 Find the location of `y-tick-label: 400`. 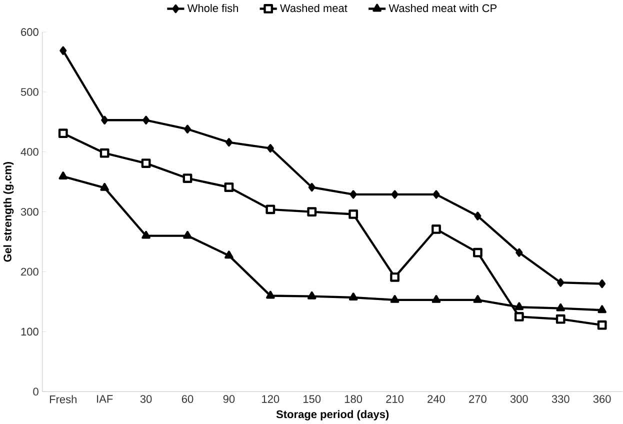

y-tick-label: 400 is located at coordinates (29, 152).